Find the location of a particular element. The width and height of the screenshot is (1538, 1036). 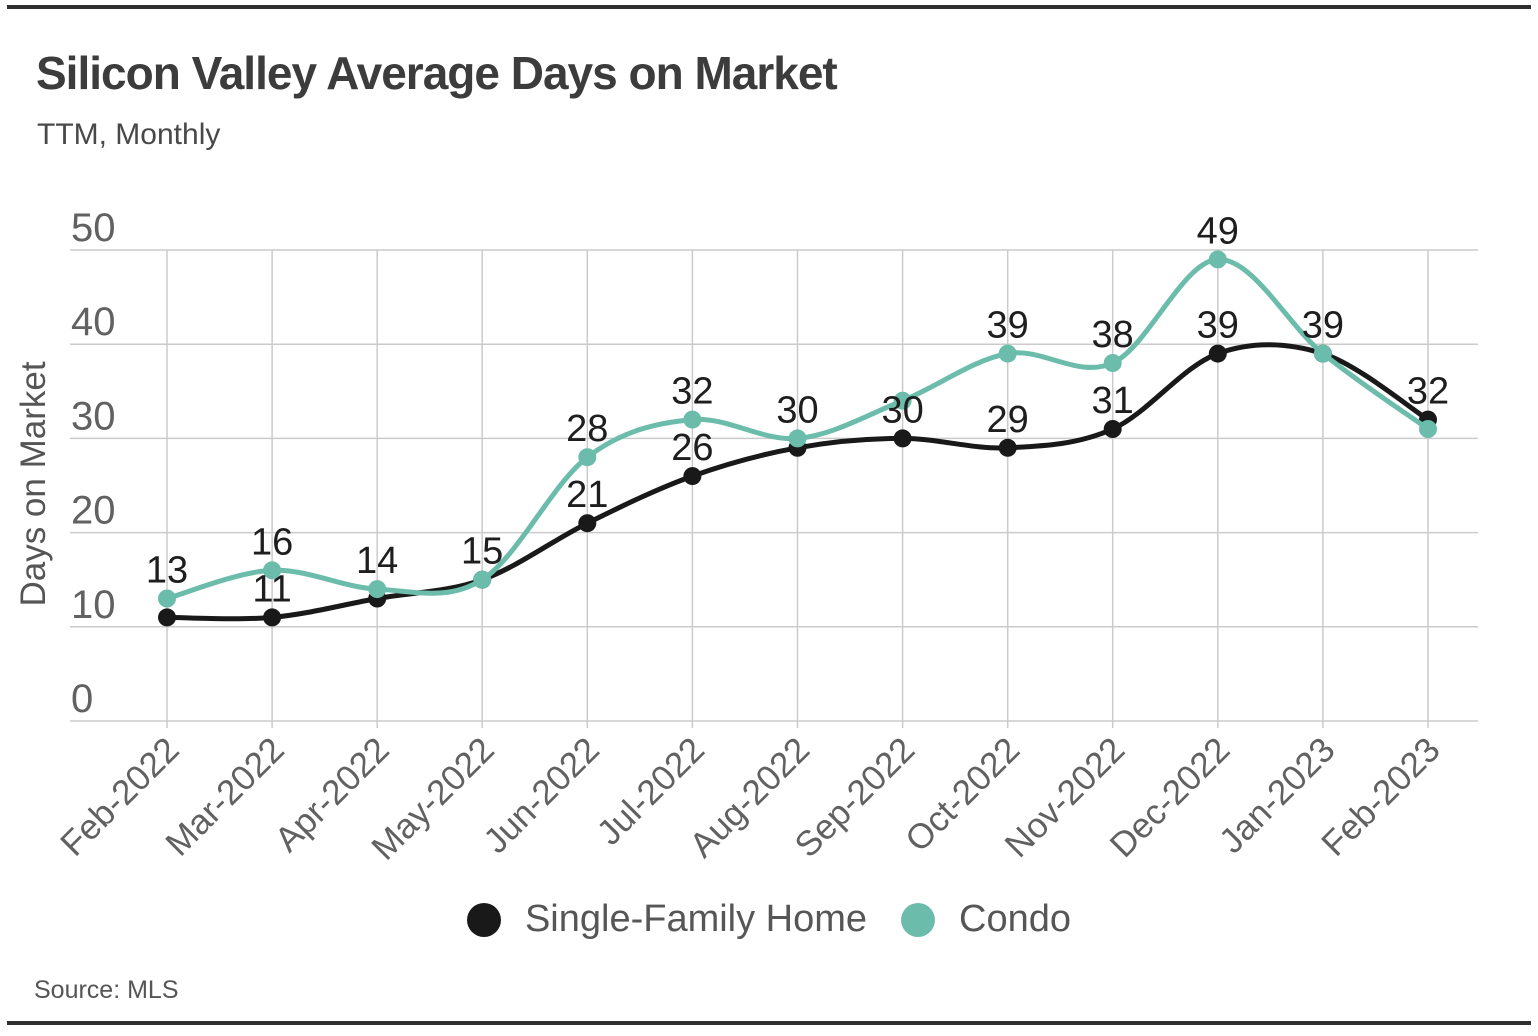

data-point-condo-apr-2022 is located at coordinates (377, 589).